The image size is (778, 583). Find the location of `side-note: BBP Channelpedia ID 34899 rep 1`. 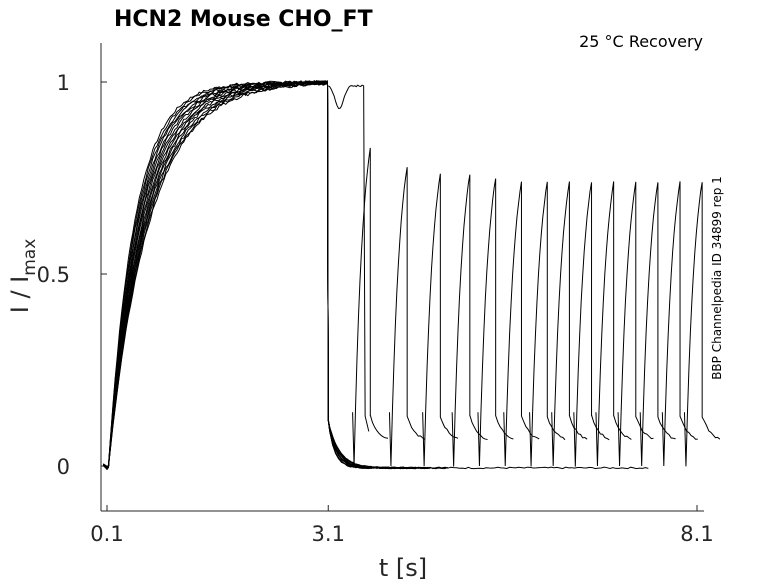

side-note: BBP Channelpedia ID 34899 rep 1 is located at coordinates (717, 278).